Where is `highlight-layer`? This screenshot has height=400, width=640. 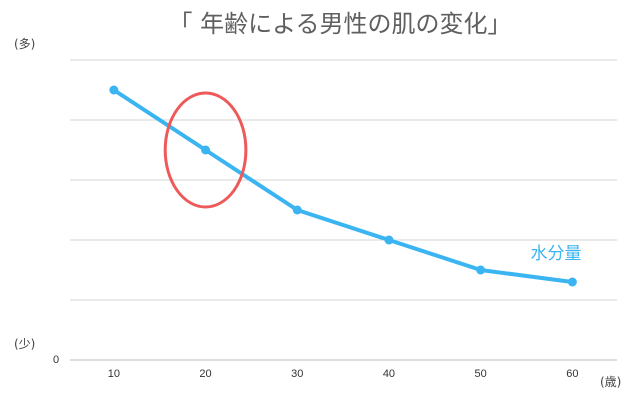
highlight-layer is located at coordinates (205, 150).